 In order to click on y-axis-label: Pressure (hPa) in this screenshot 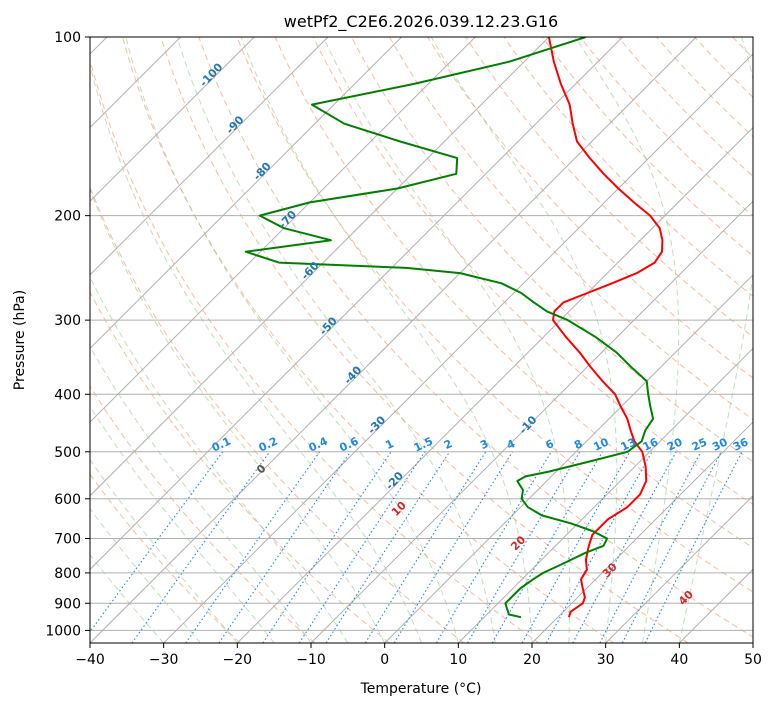, I will do `click(20, 340)`.